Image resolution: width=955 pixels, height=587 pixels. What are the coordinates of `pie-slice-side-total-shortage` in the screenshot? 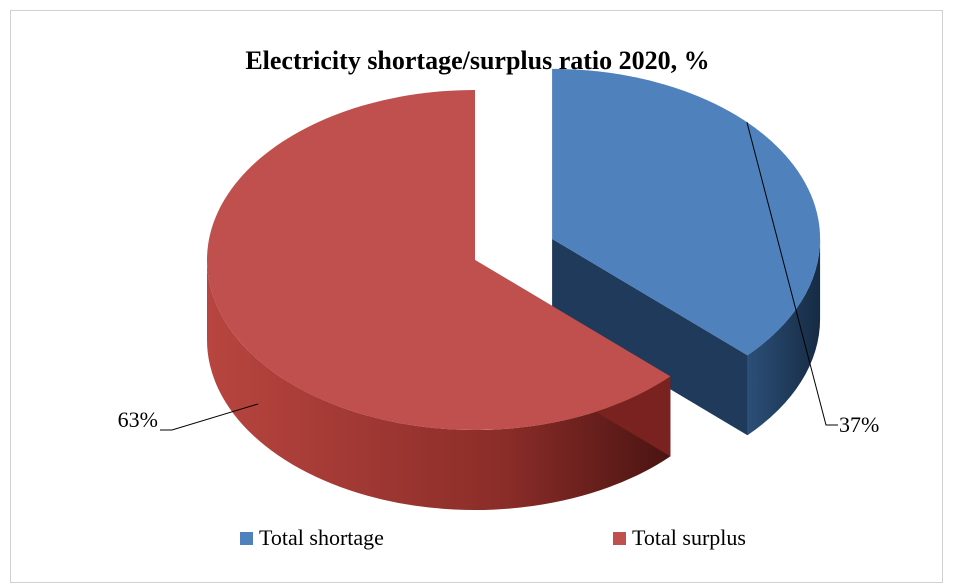 It's located at (784, 337).